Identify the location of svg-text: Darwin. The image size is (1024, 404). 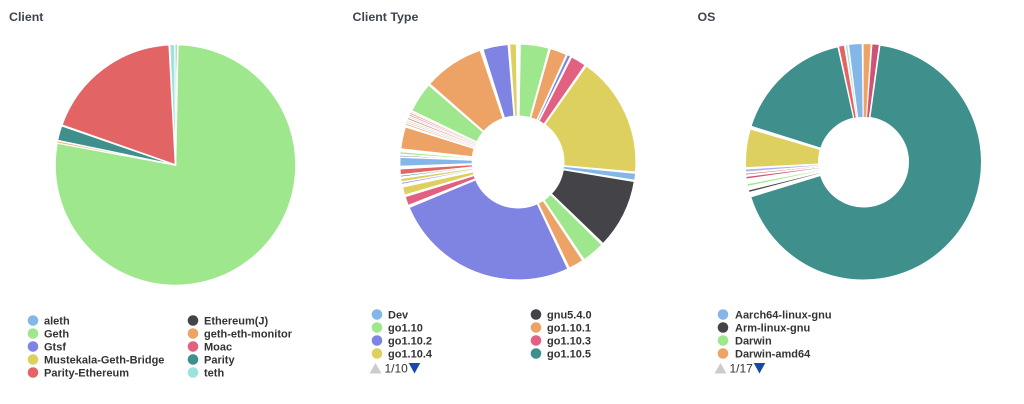
(753, 342).